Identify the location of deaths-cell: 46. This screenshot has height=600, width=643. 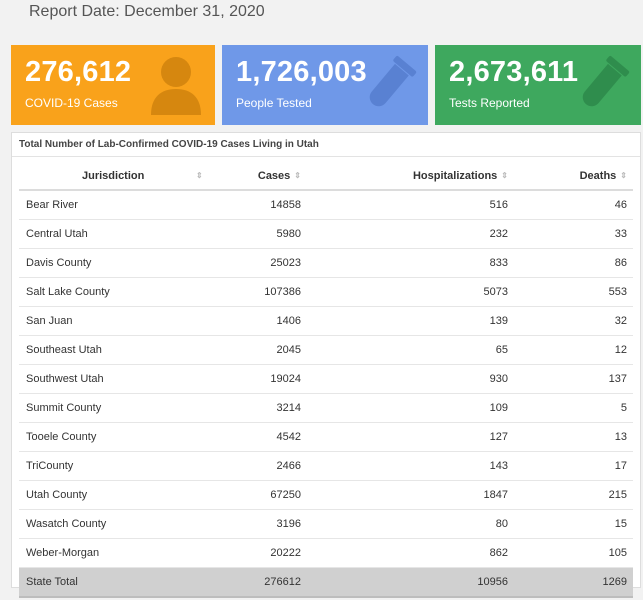
(620, 205).